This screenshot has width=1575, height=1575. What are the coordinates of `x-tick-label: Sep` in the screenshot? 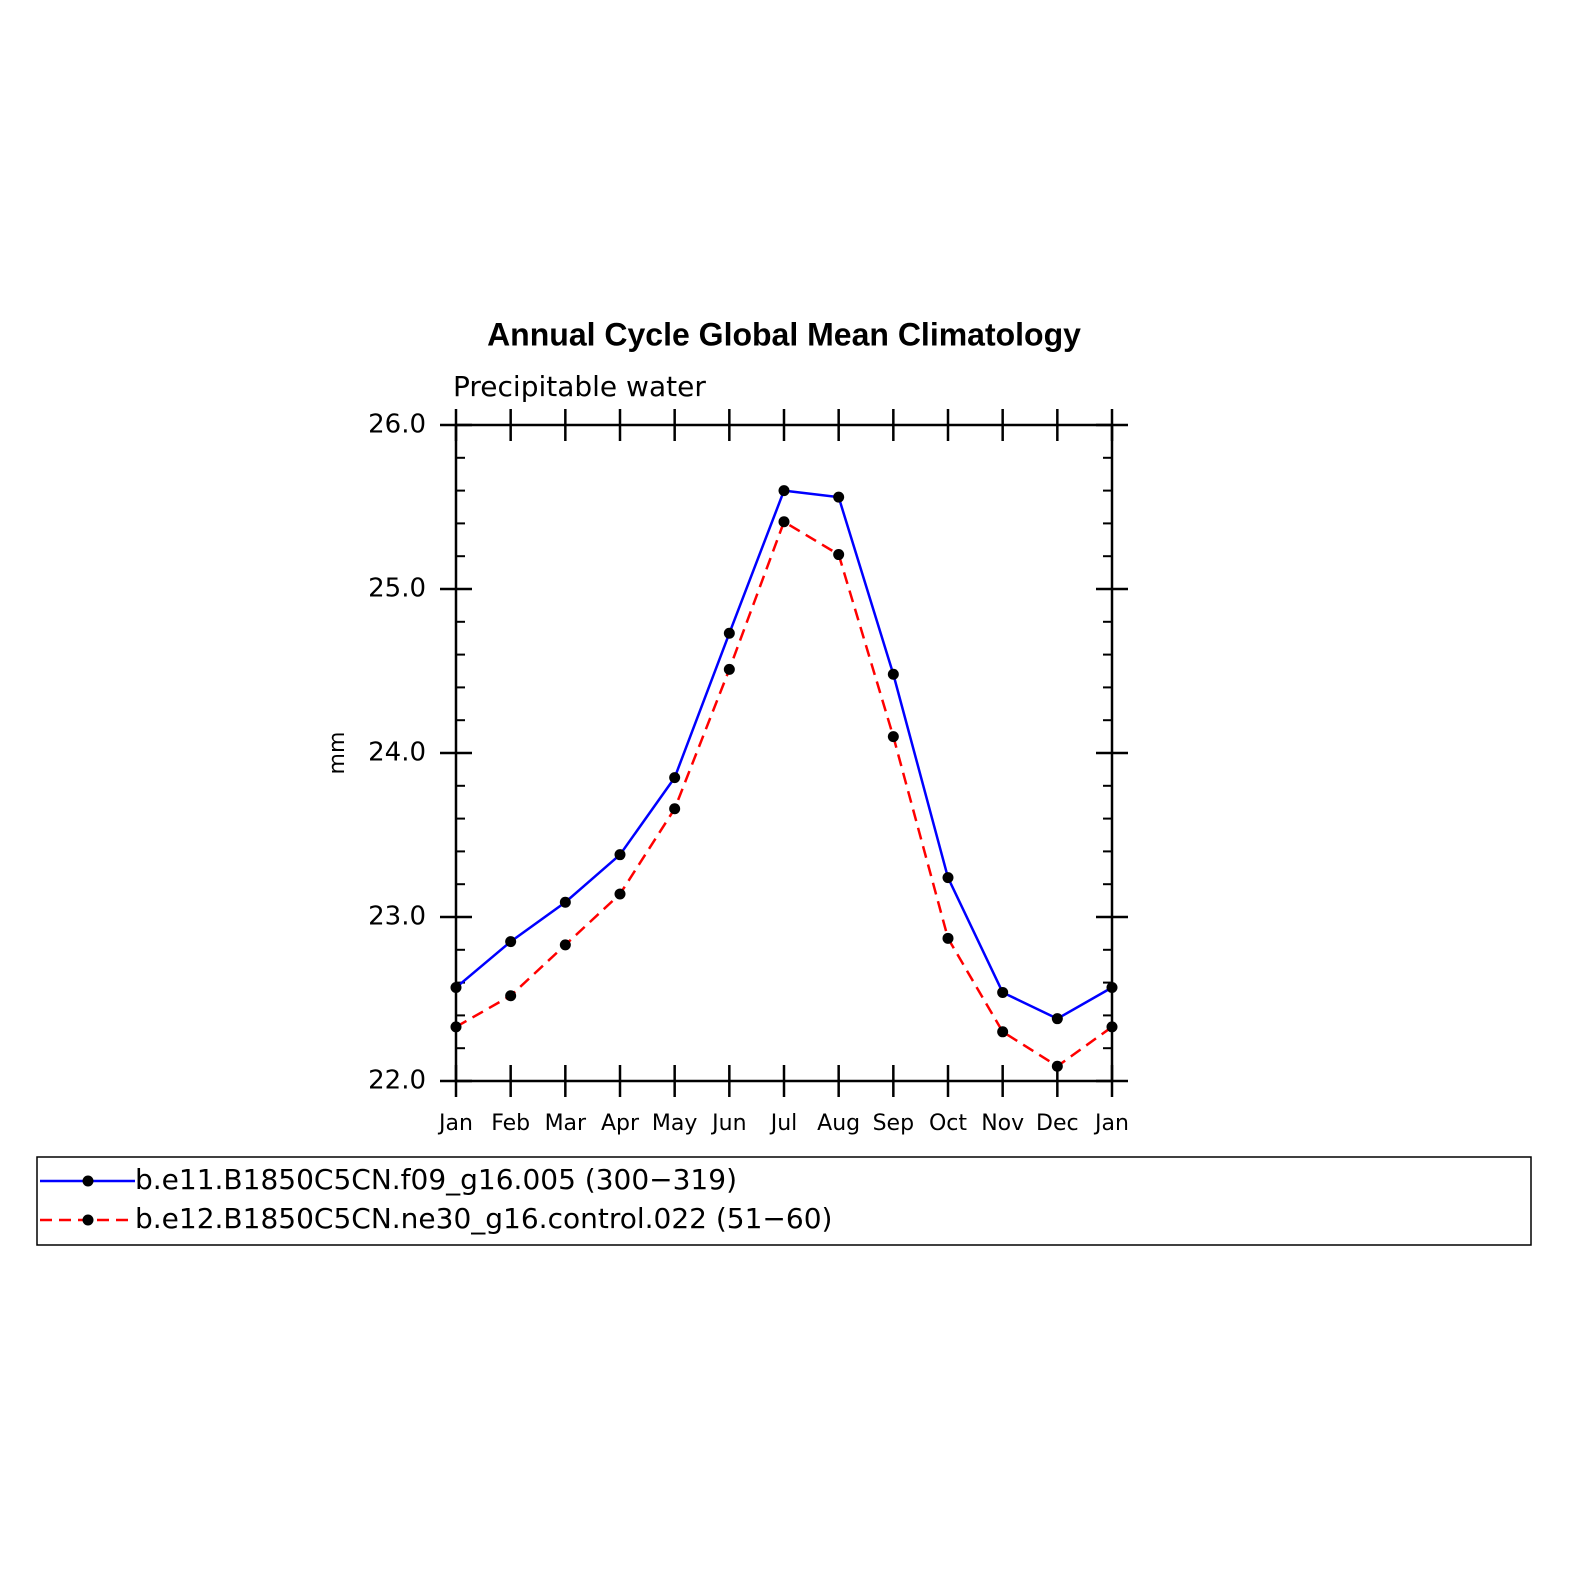 It's located at (893, 1123).